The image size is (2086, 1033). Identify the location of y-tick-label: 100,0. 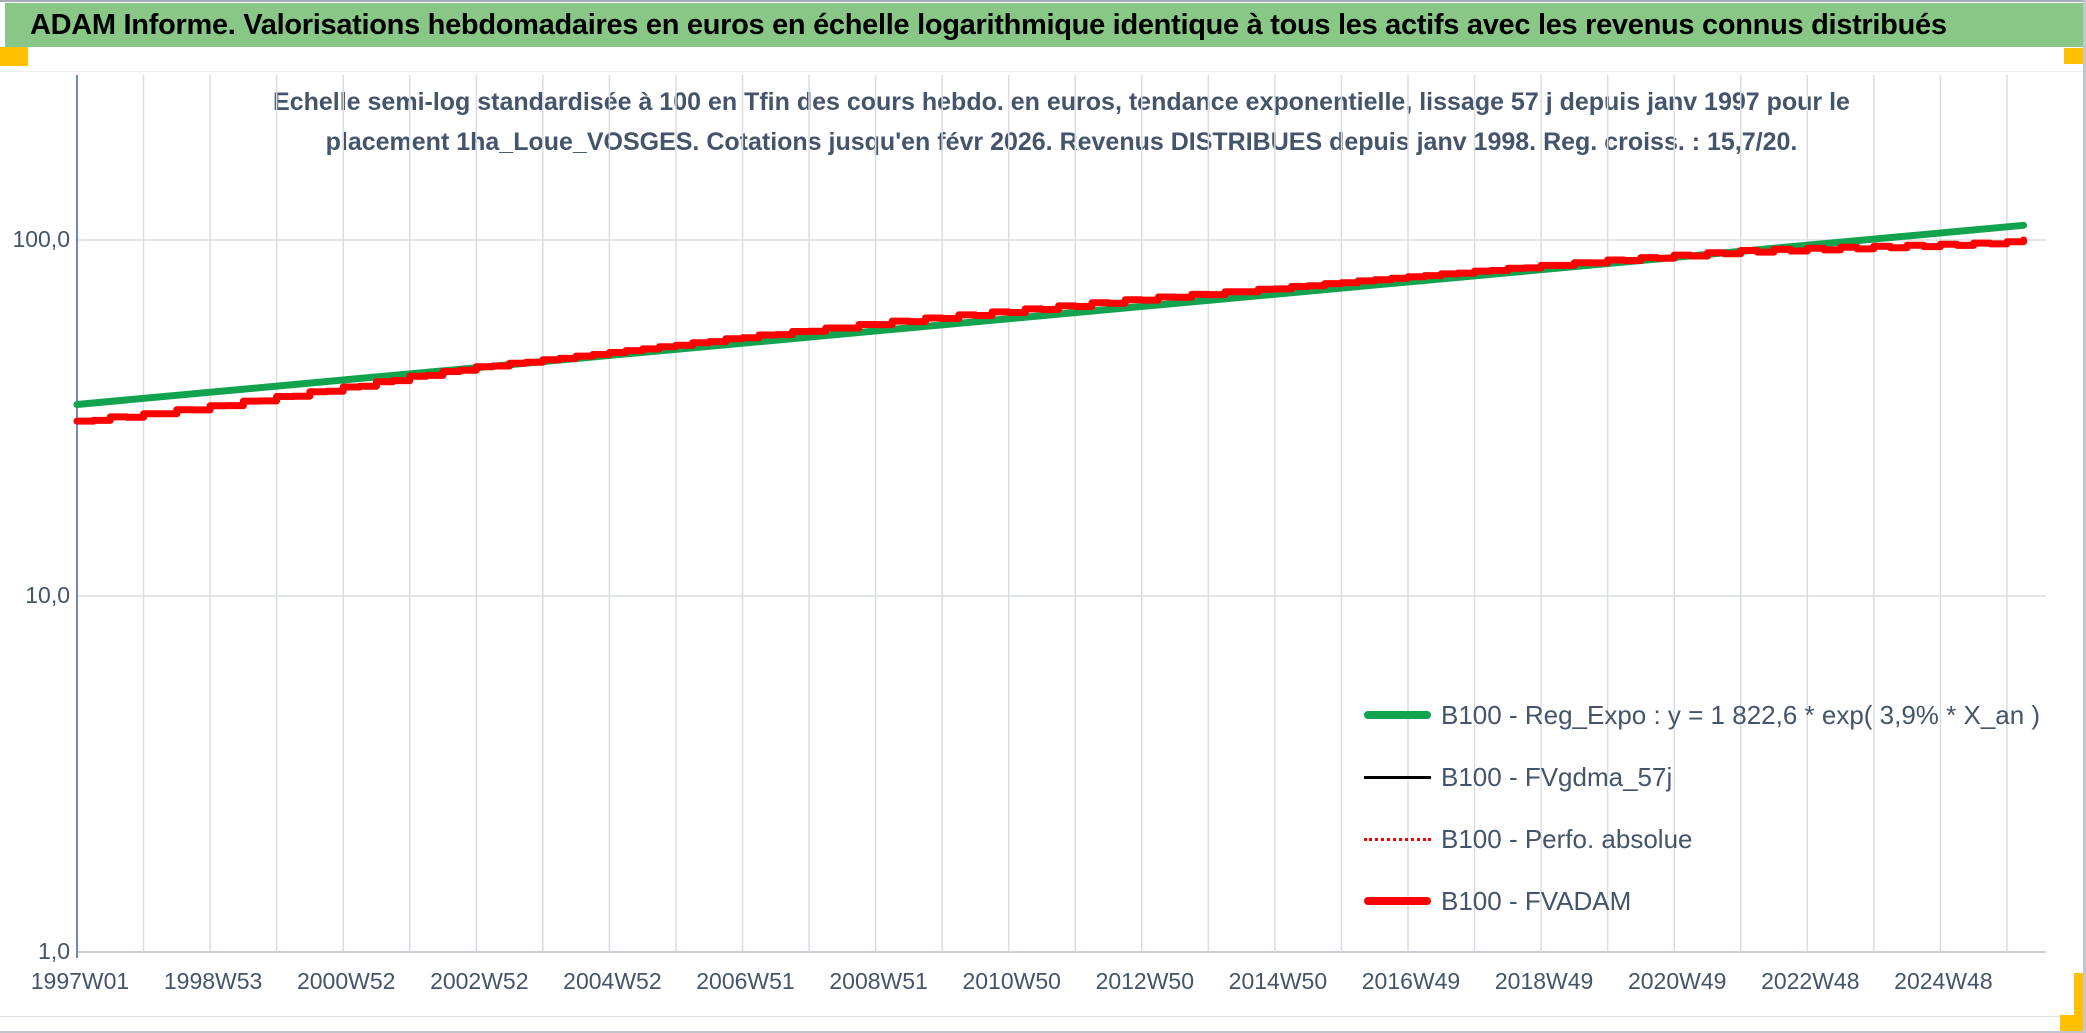
(41, 239).